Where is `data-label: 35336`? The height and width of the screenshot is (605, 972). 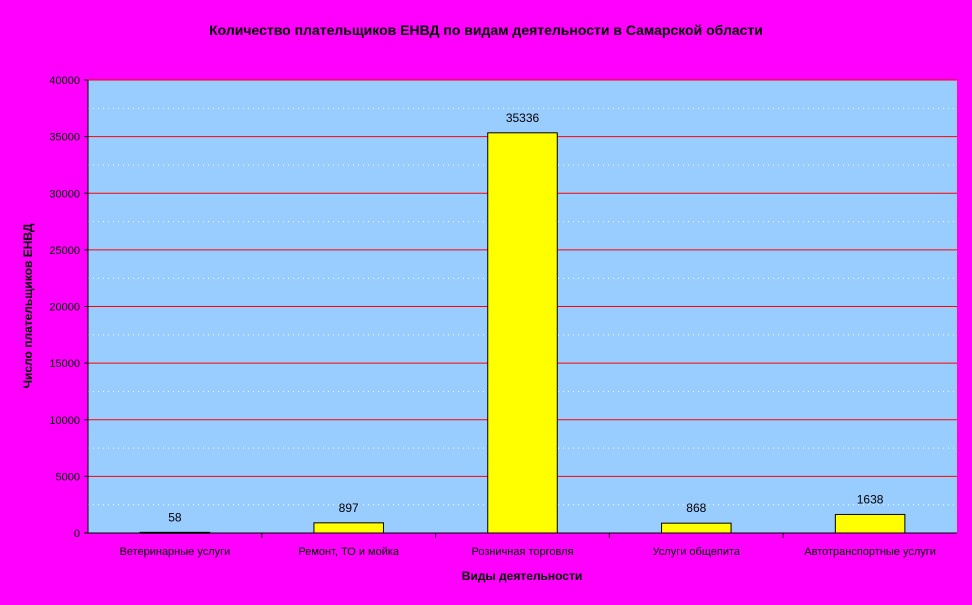
data-label: 35336 is located at coordinates (523, 118).